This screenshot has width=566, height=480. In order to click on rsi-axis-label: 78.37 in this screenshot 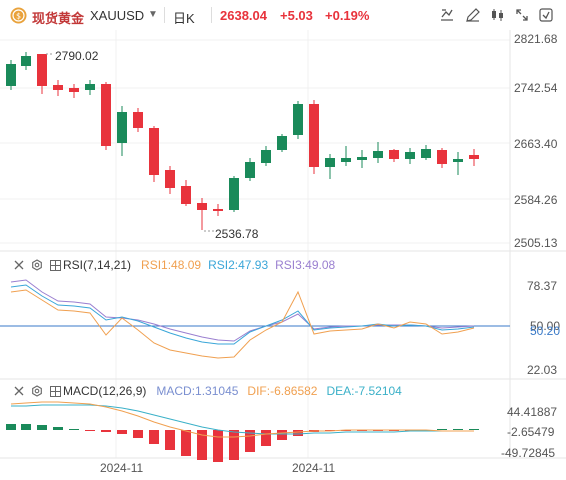, I will do `click(542, 286)`.